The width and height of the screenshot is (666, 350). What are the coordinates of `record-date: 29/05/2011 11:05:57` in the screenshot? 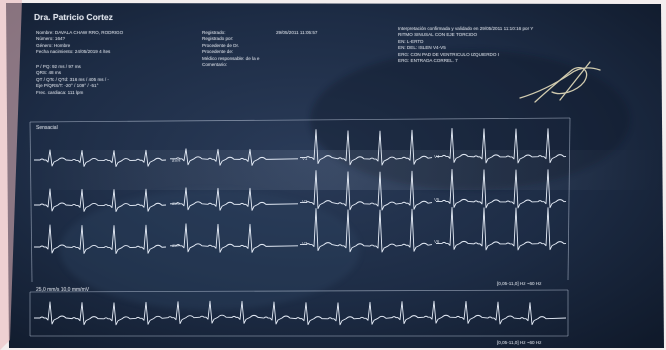 It's located at (297, 32).